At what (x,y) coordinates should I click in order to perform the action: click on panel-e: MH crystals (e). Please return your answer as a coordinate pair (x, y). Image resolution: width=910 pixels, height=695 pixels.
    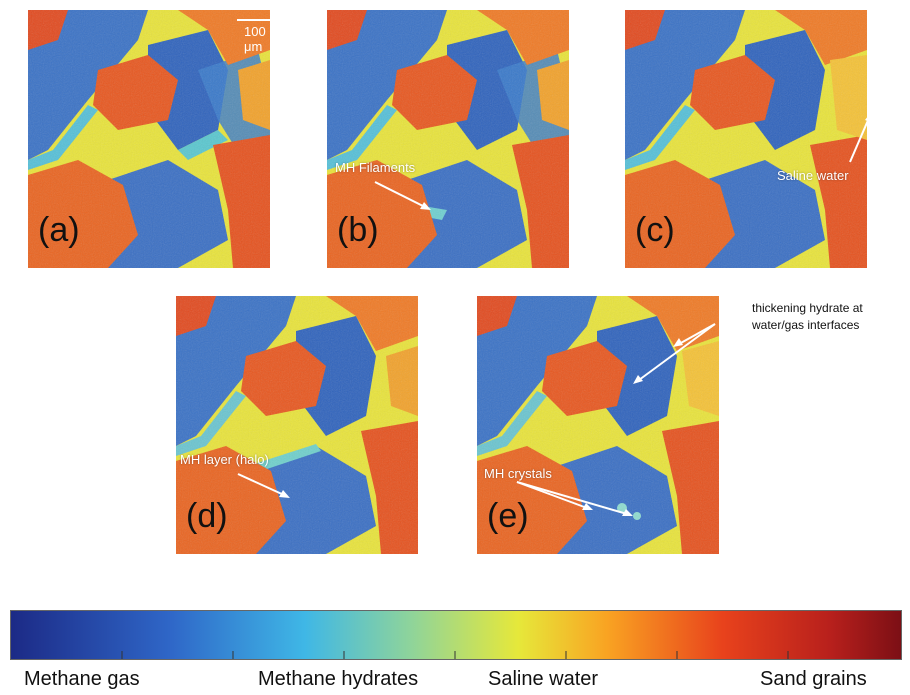
    Looking at the image, I should click on (598, 425).